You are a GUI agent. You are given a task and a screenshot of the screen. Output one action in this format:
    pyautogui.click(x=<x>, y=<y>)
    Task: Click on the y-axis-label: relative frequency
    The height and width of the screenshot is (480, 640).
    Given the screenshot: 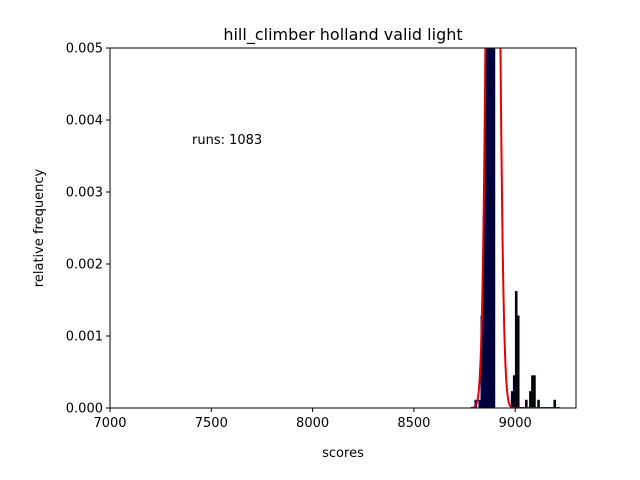 What is the action you would take?
    pyautogui.click(x=39, y=228)
    